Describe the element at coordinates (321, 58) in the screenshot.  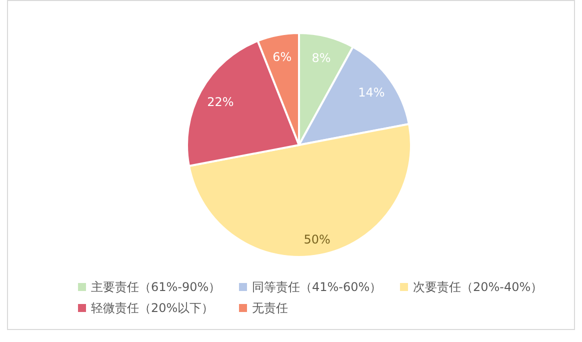
I see `data-label: 8%` at that location.